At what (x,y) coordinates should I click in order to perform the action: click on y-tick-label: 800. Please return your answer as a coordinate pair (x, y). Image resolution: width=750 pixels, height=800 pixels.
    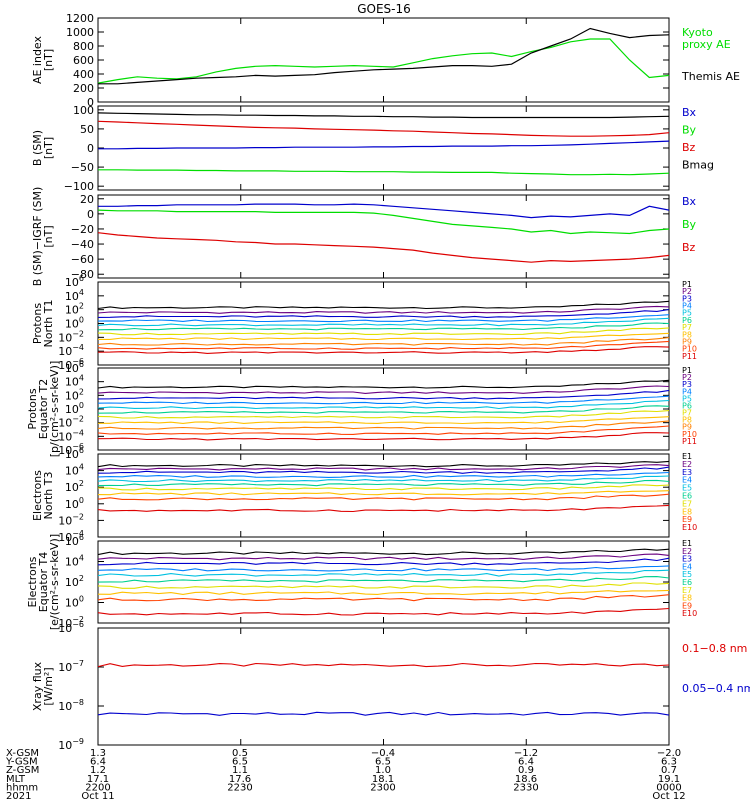
    Looking at the image, I should click on (83, 46).